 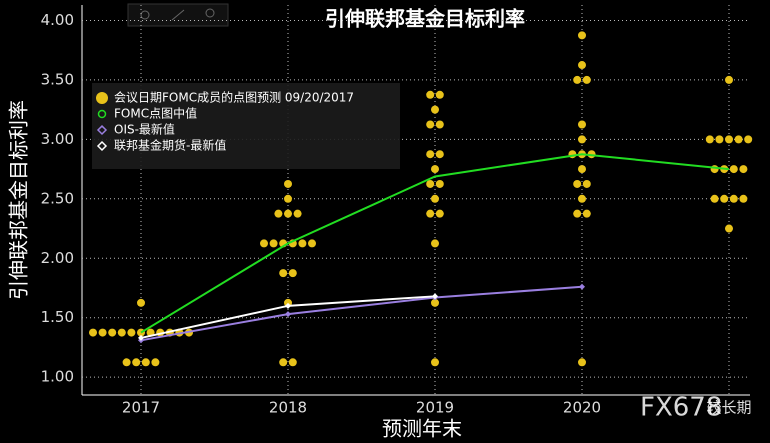 I want to click on y-tick-label: 4.00, so click(x=57, y=20).